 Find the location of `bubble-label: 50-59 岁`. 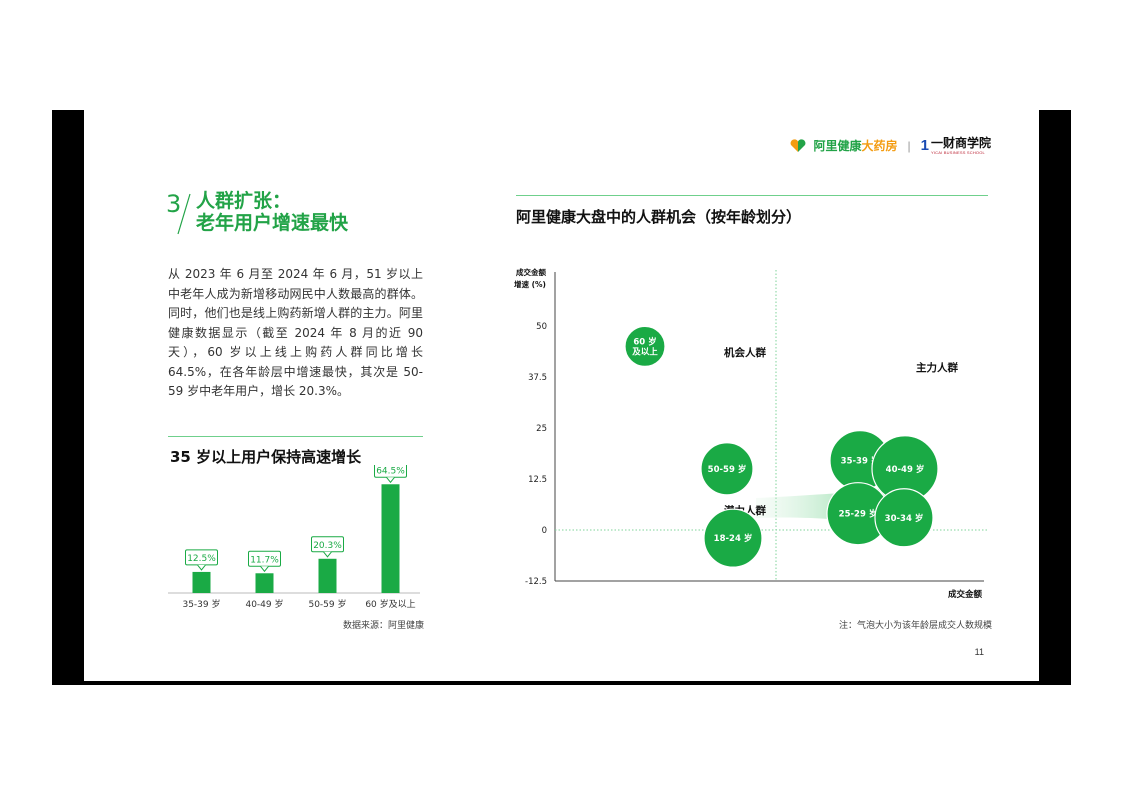

bubble-label: 50-59 岁 is located at coordinates (727, 469).